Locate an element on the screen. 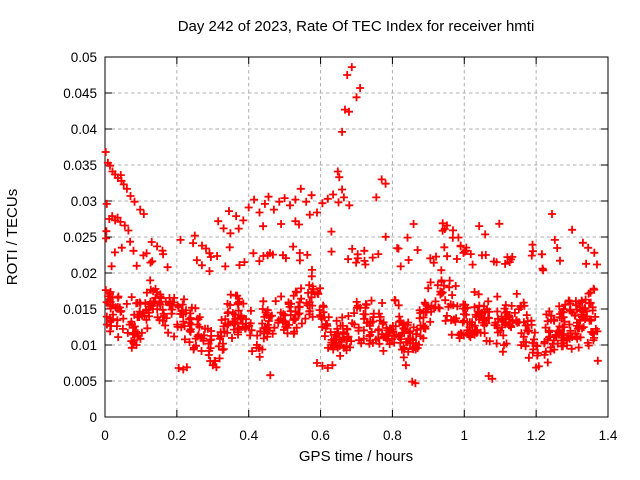 The height and width of the screenshot is (480, 640). y-tick-label: 0.025 is located at coordinates (80, 237).